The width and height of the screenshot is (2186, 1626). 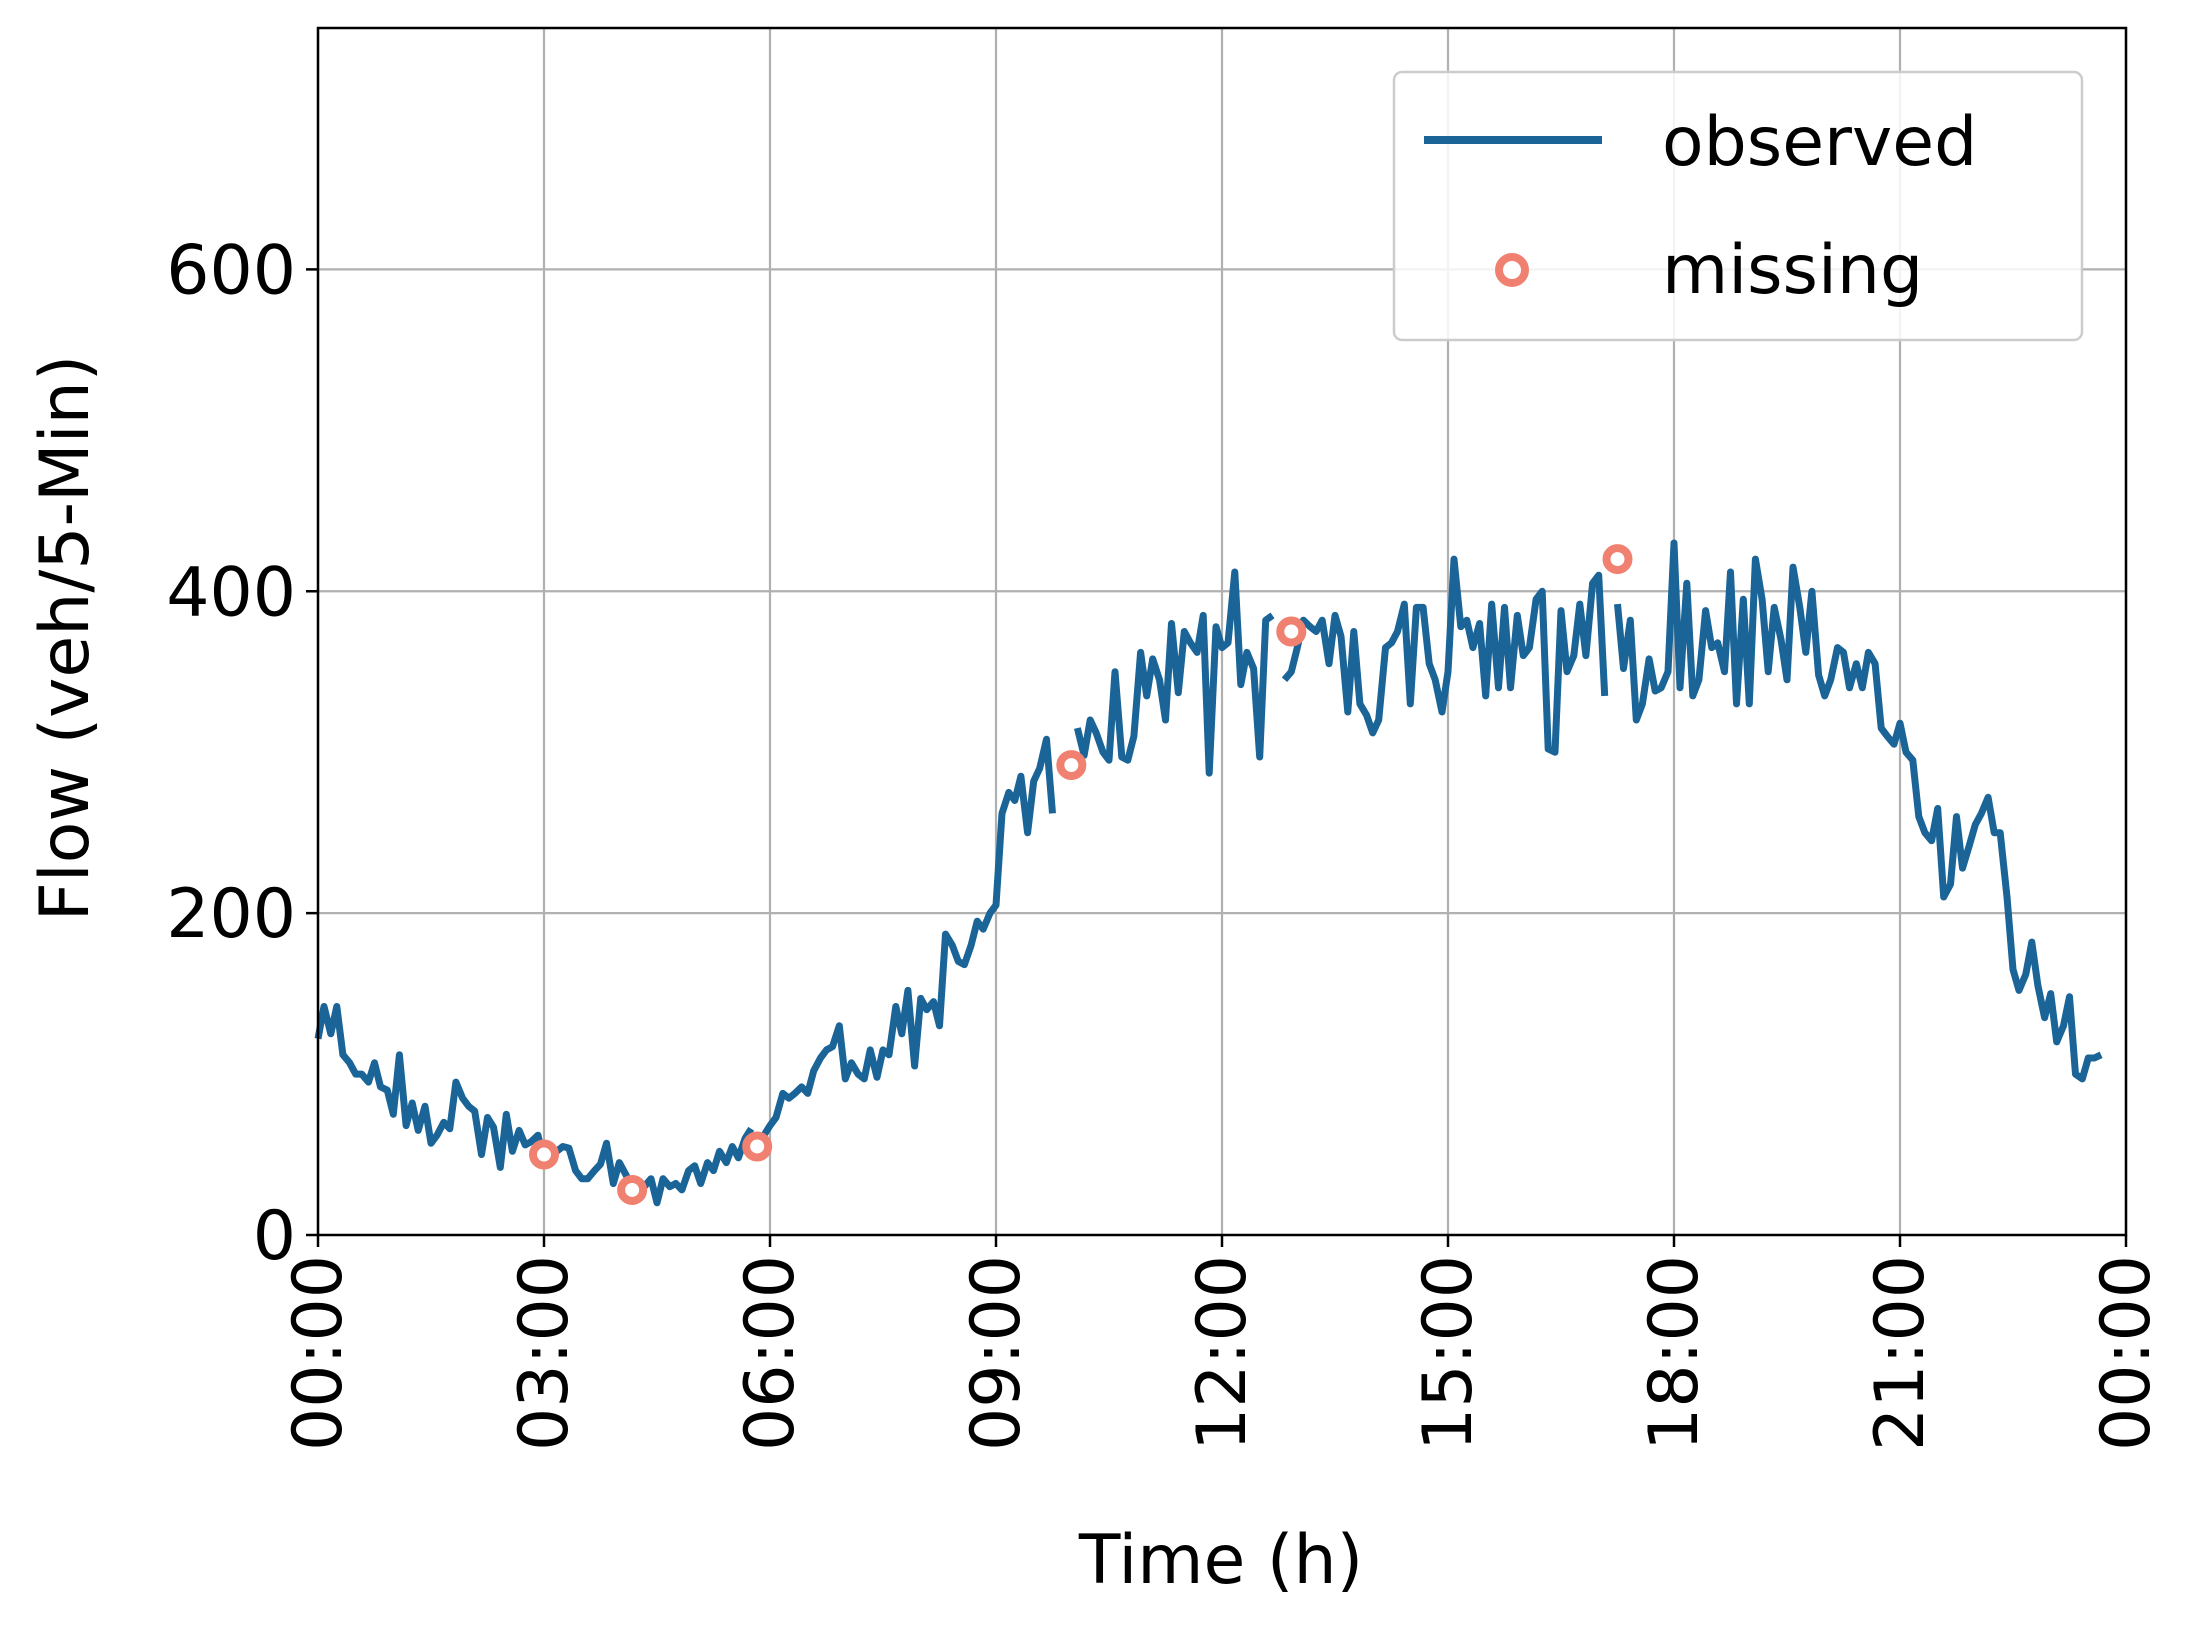 What do you see at coordinates (544, 1353) in the screenshot?
I see `x-tick-label: 03:00` at bounding box center [544, 1353].